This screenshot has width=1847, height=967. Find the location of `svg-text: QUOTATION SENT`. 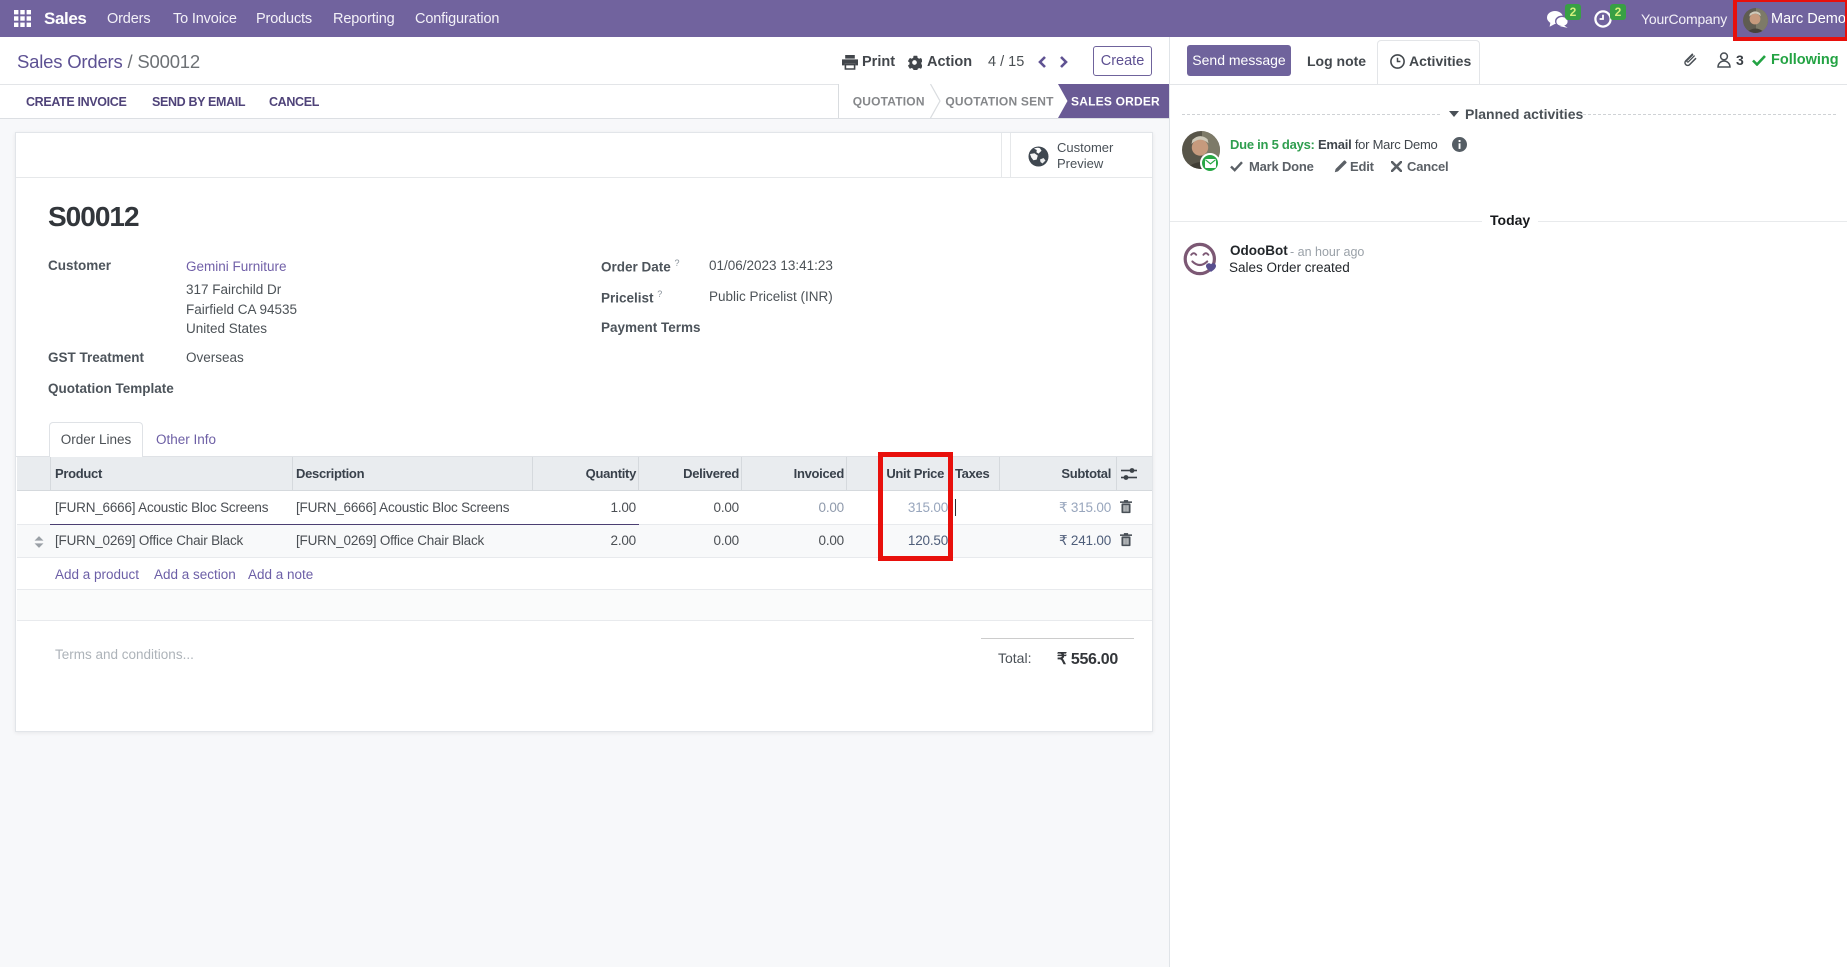

svg-text: QUOTATION SENT is located at coordinates (999, 102).